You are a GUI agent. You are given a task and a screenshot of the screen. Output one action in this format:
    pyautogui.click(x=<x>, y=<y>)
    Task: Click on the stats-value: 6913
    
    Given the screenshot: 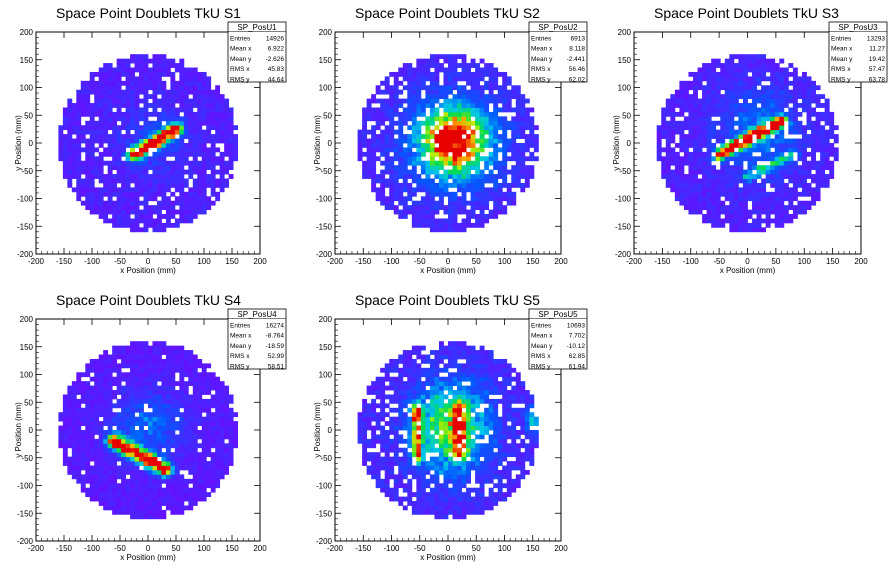 What is the action you would take?
    pyautogui.click(x=578, y=39)
    